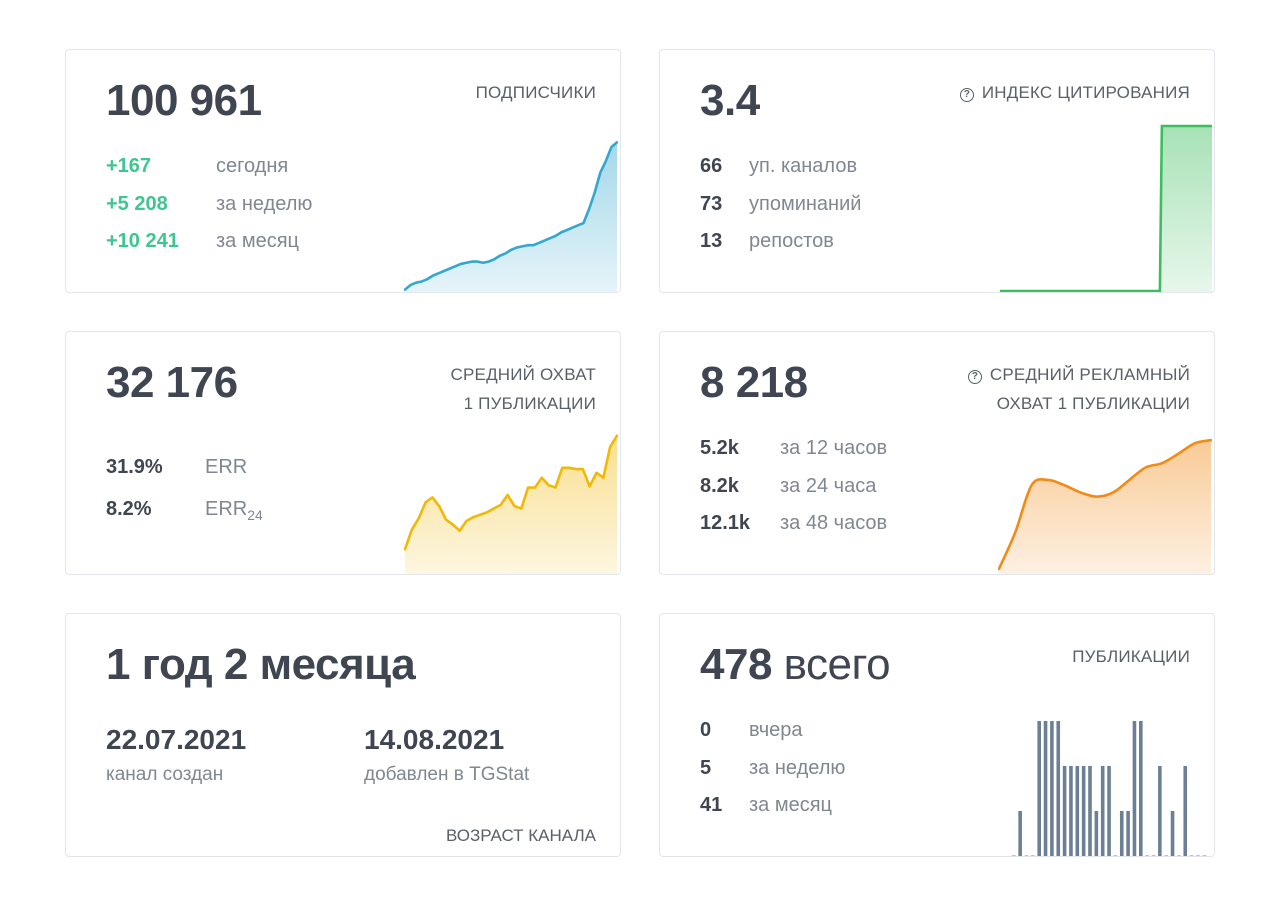 The width and height of the screenshot is (1280, 914). I want to click on card-title: ? ИНДЕКС ЦИТИРОВАНИЯ, so click(1074, 92).